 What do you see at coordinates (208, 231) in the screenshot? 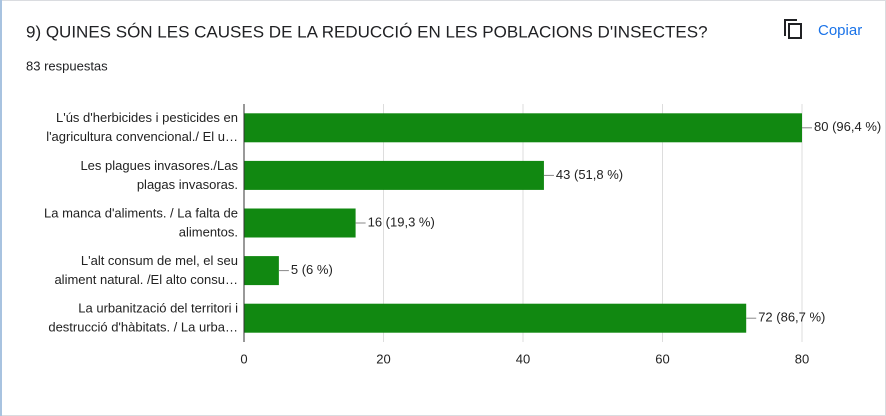
I see `y-tick-label: alimentos.` at bounding box center [208, 231].